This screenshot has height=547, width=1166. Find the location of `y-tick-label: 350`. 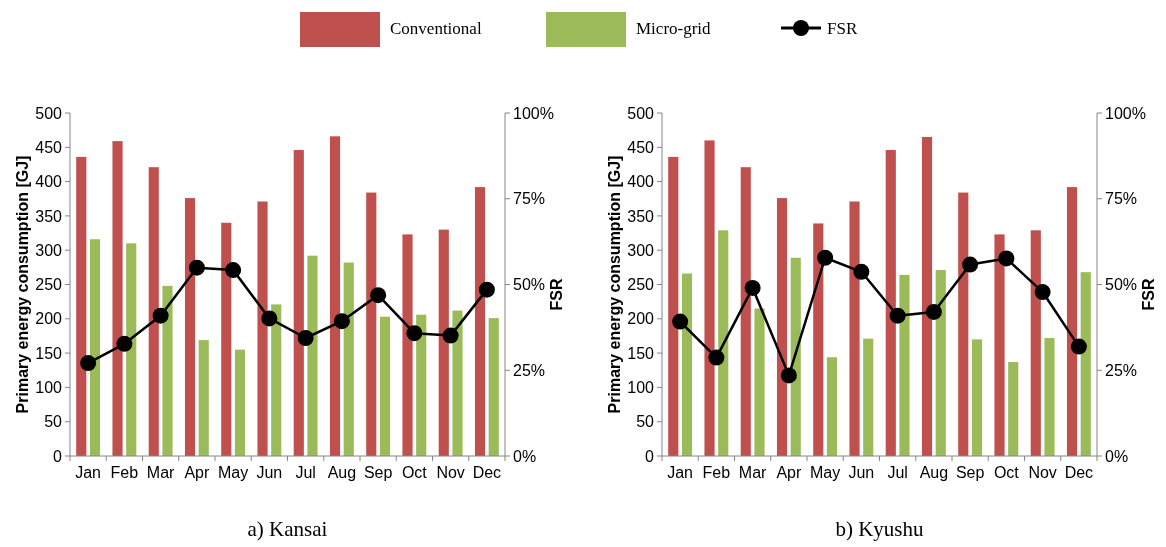

y-tick-label: 350 is located at coordinates (641, 216).